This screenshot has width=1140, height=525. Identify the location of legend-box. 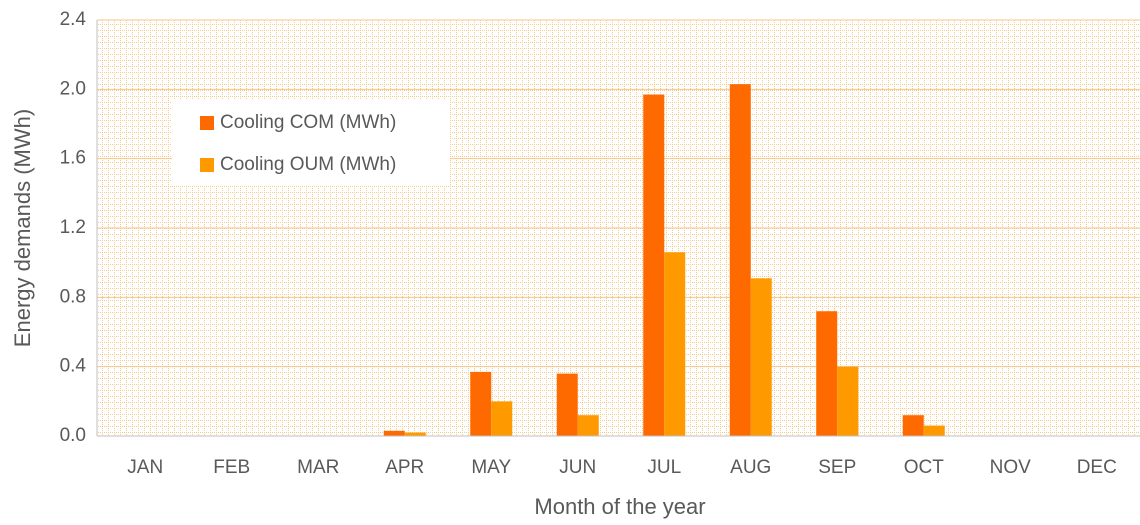
(311, 143).